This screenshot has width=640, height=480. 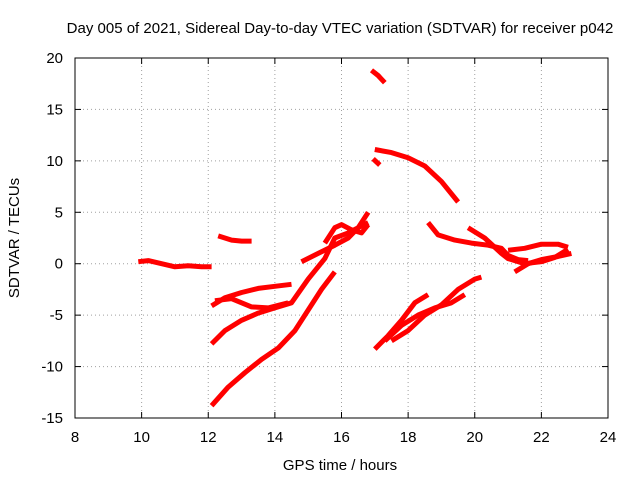 What do you see at coordinates (408, 437) in the screenshot?
I see `x-tick-label: 18` at bounding box center [408, 437].